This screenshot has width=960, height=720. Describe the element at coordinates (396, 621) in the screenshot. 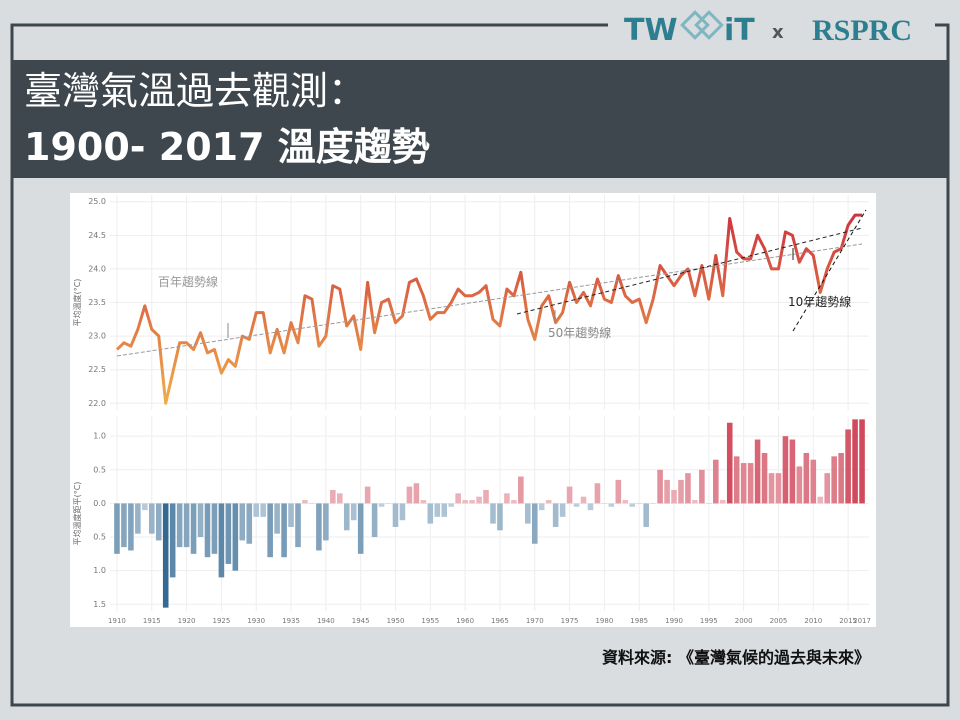

I see `x-tick-label: 1950` at that location.